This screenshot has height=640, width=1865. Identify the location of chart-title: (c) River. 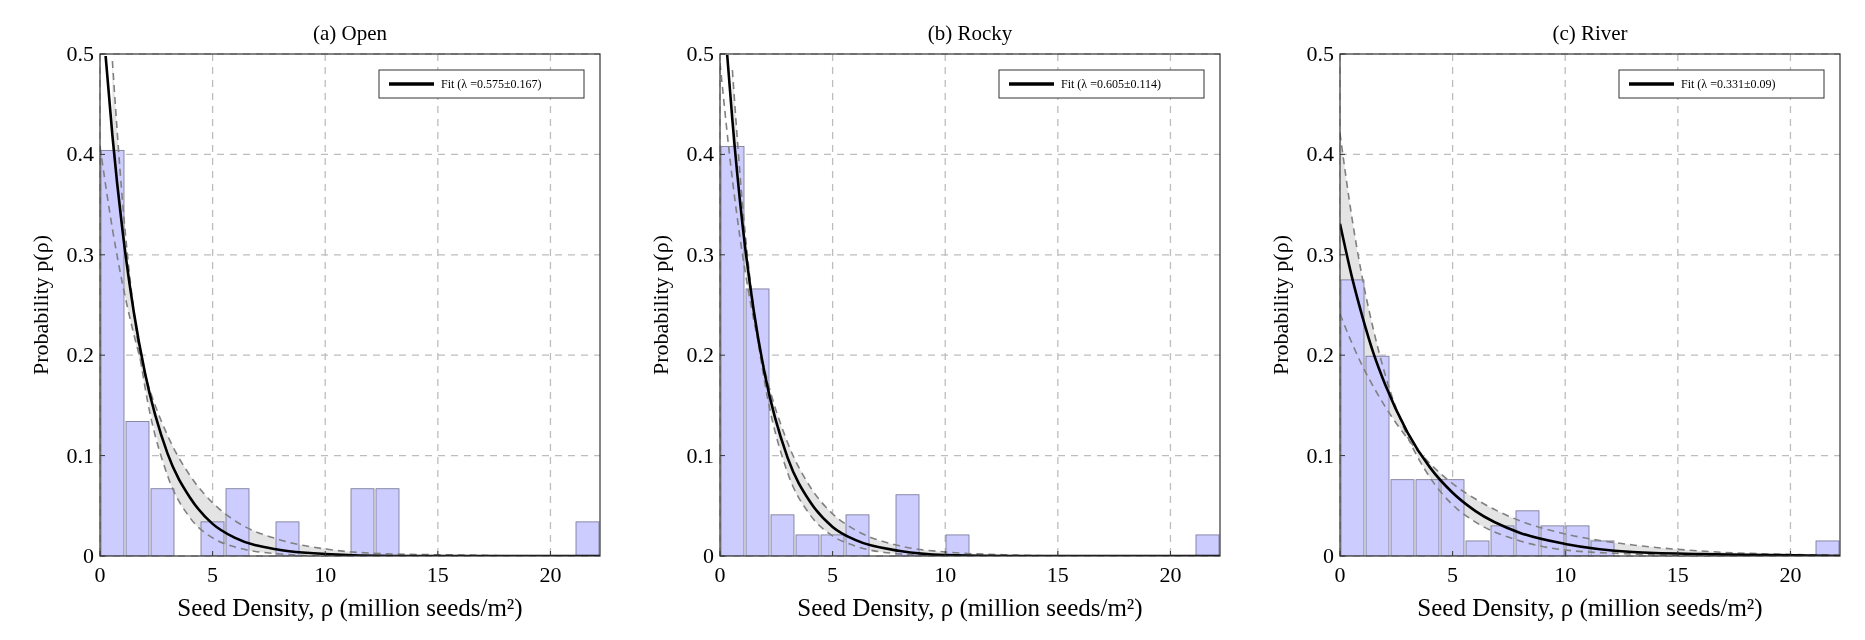
(1590, 33).